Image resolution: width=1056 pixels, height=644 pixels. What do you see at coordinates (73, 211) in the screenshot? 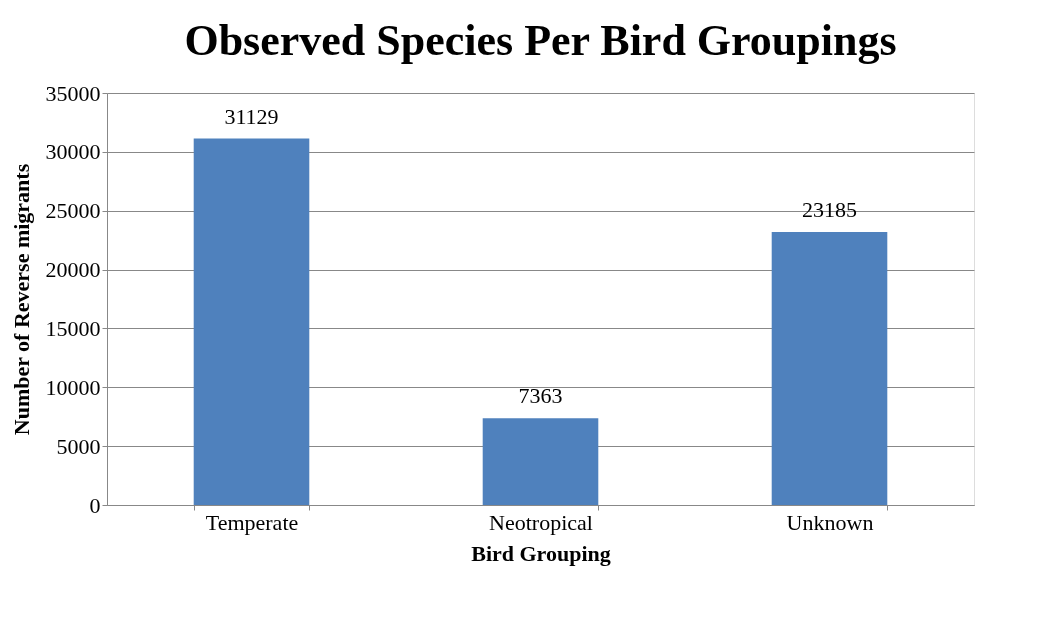
I see `y-tick-label: 25000` at bounding box center [73, 211].